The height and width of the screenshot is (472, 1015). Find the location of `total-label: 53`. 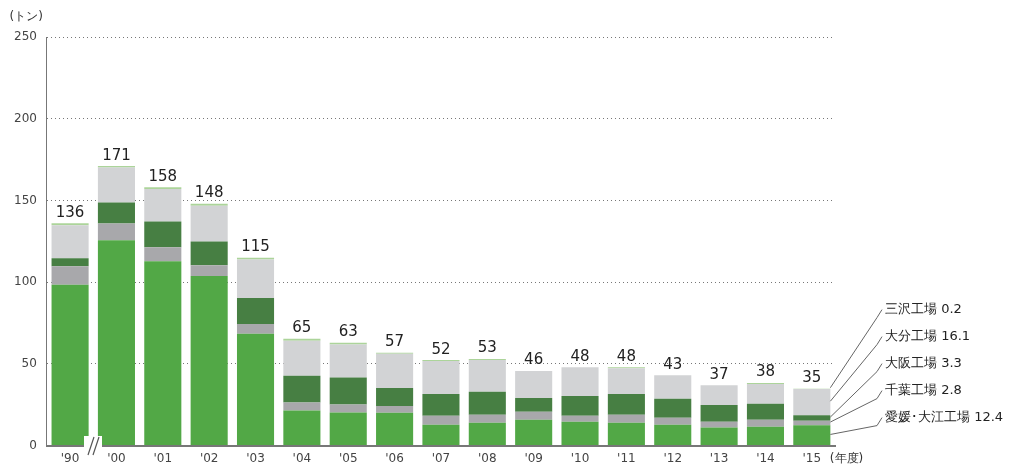

total-label: 53 is located at coordinates (487, 347).